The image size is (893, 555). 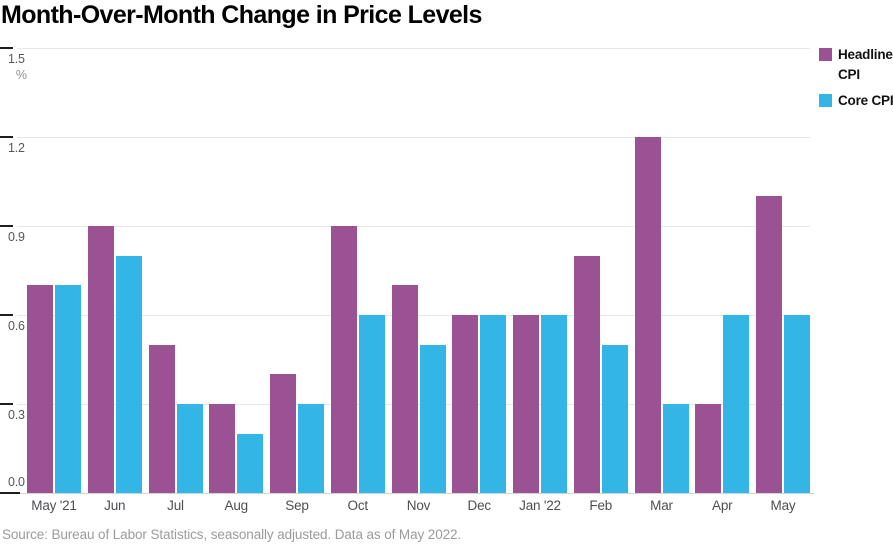 I want to click on legend-item-core-cpi: Core CPI, so click(x=856, y=101).